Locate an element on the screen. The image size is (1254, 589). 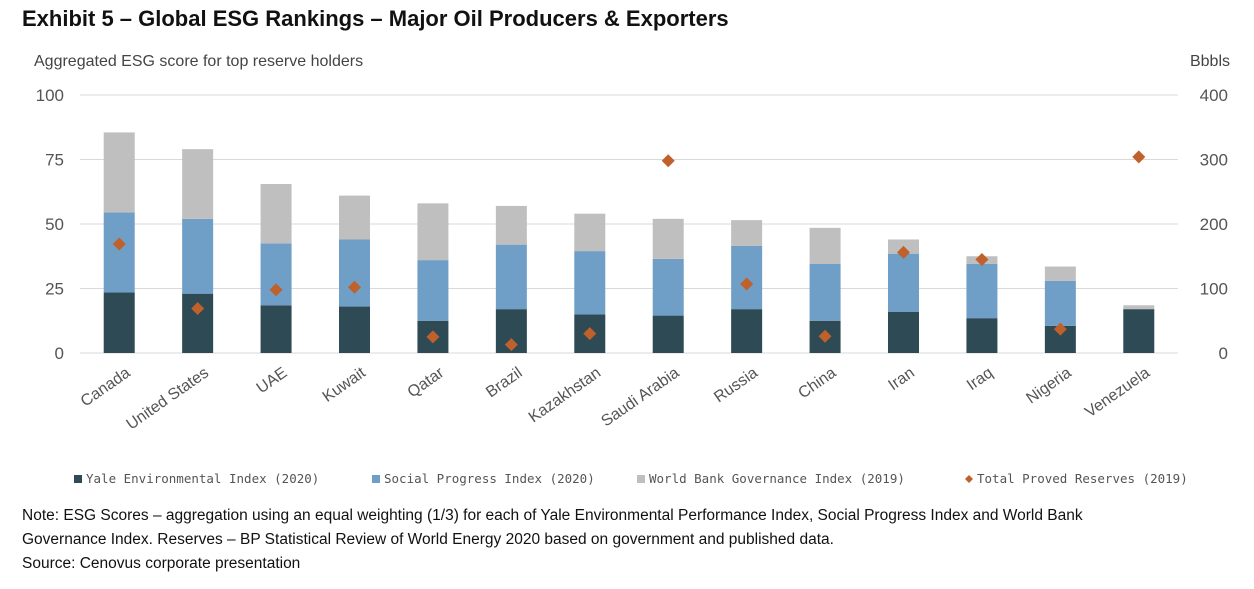
right-tick-label: 0 is located at coordinates (1223, 353).